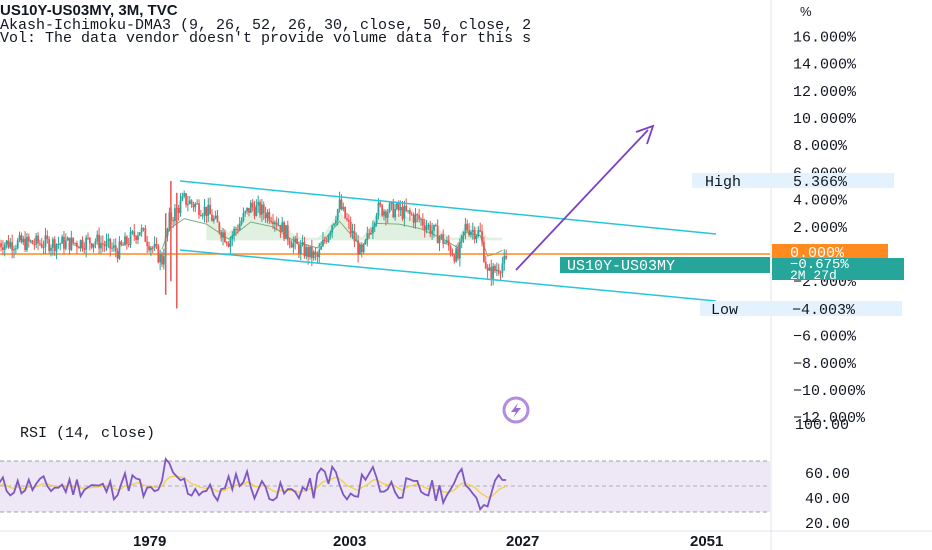 The width and height of the screenshot is (932, 550). Describe the element at coordinates (825, 92) in the screenshot. I see `price-tick: 12.000%` at that location.